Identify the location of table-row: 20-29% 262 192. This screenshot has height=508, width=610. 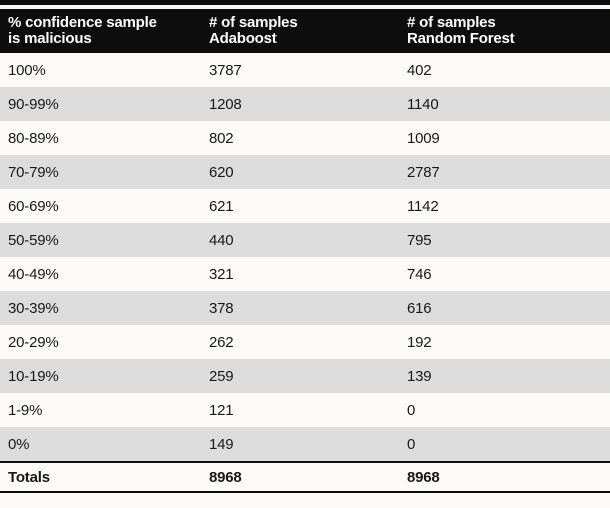
(305, 342).